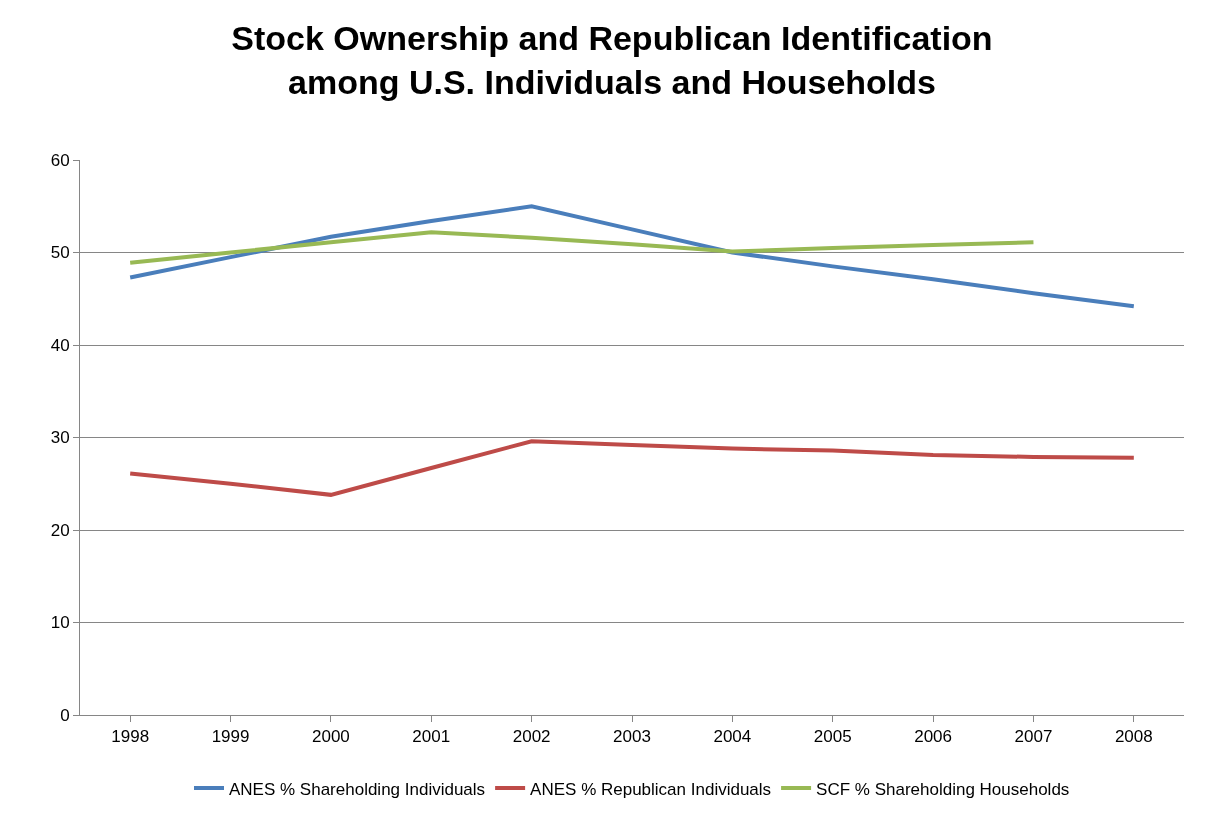  What do you see at coordinates (732, 737) in the screenshot?
I see `x-tick-label: 2004` at bounding box center [732, 737].